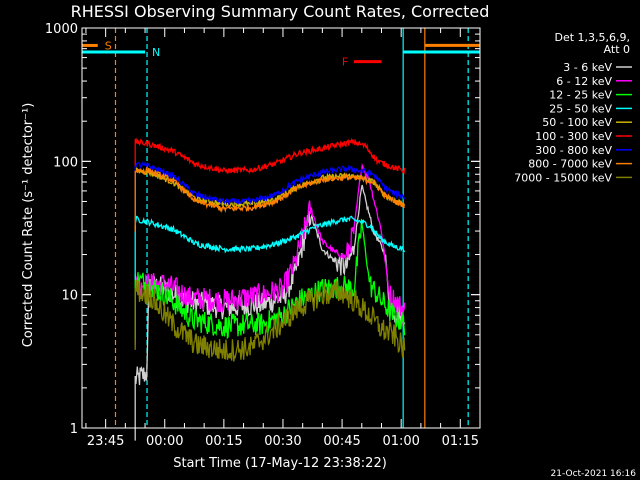 The width and height of the screenshot is (640, 480). I want to click on legend-label-2: 12 - 25 keV, so click(580, 95).